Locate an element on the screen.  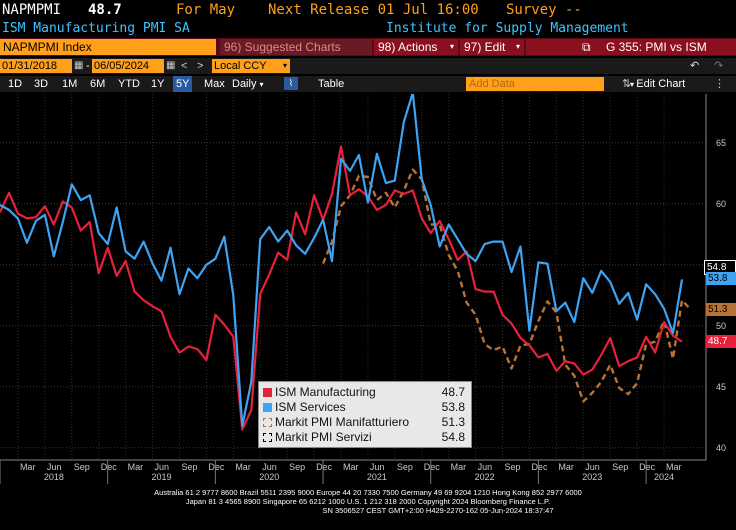
legend-item: ISM Manufacturing 48.7 is located at coordinates (365, 392).